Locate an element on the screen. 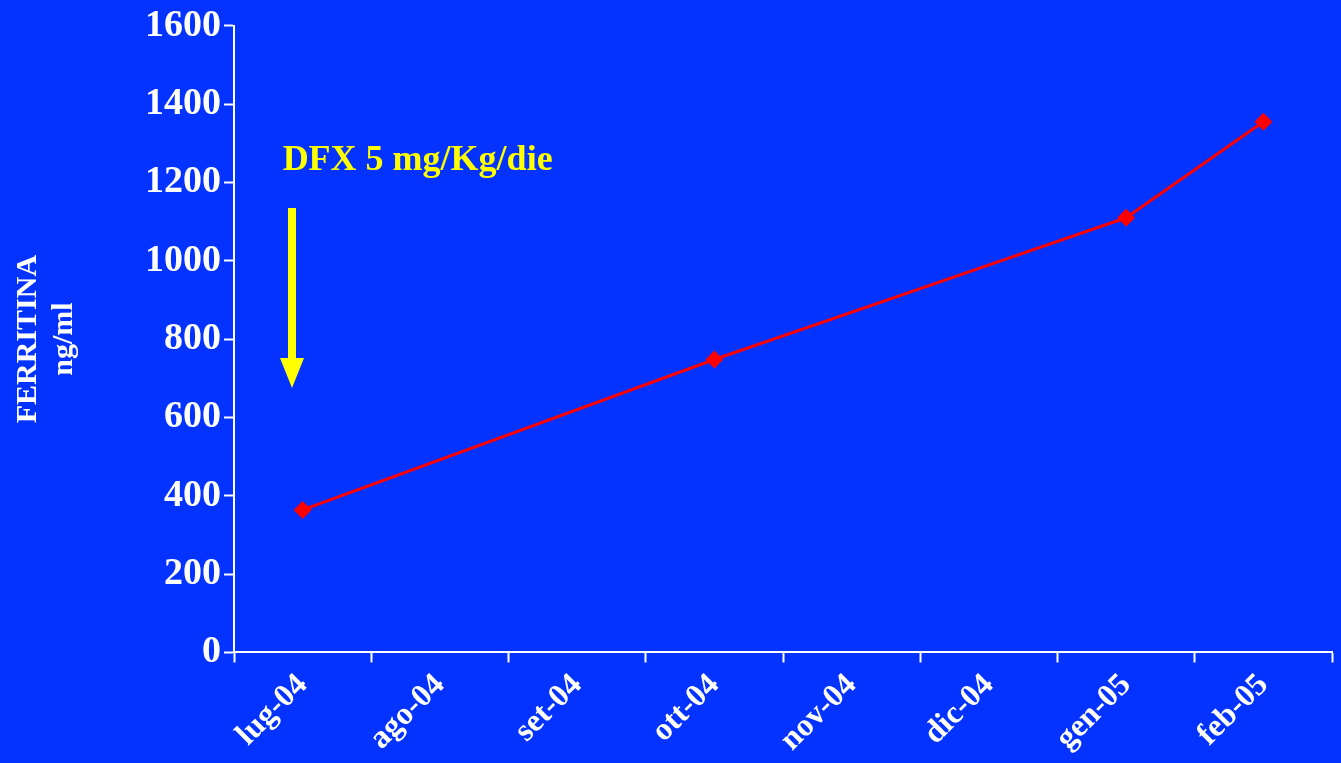 This screenshot has height=763, width=1341. y-tick-label: 200 is located at coordinates (192, 570).